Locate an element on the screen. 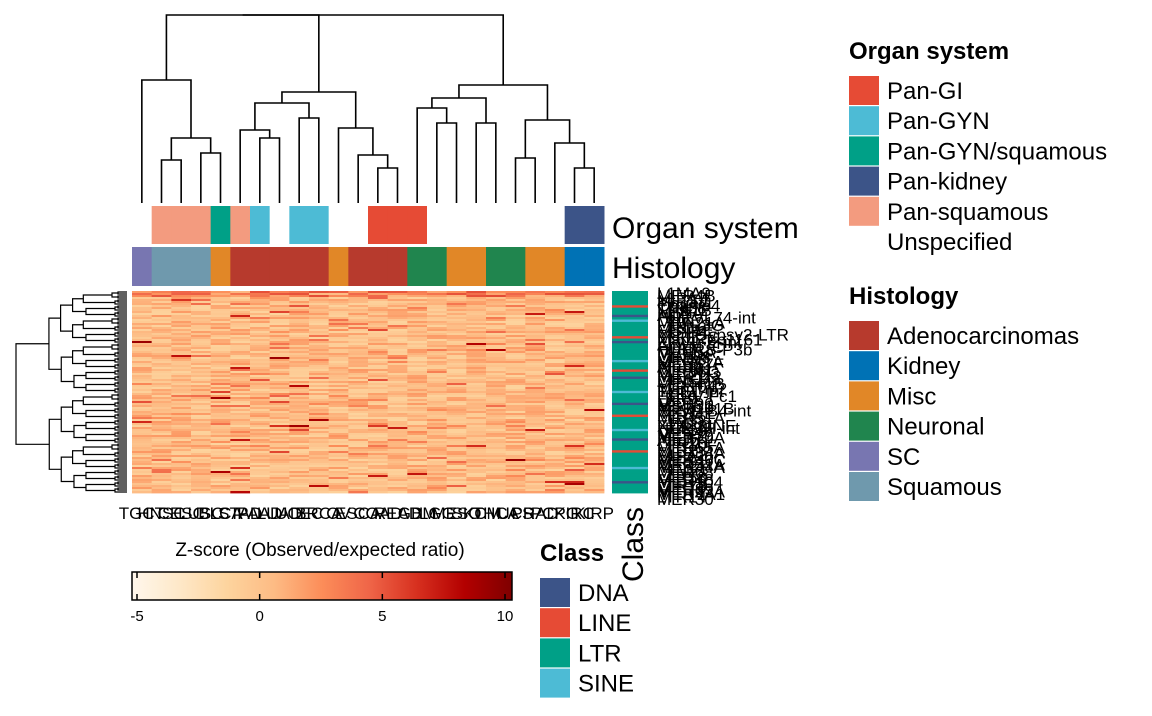 This screenshot has width=1152, height=716. column-label-prad: PRAD is located at coordinates (535, 513).